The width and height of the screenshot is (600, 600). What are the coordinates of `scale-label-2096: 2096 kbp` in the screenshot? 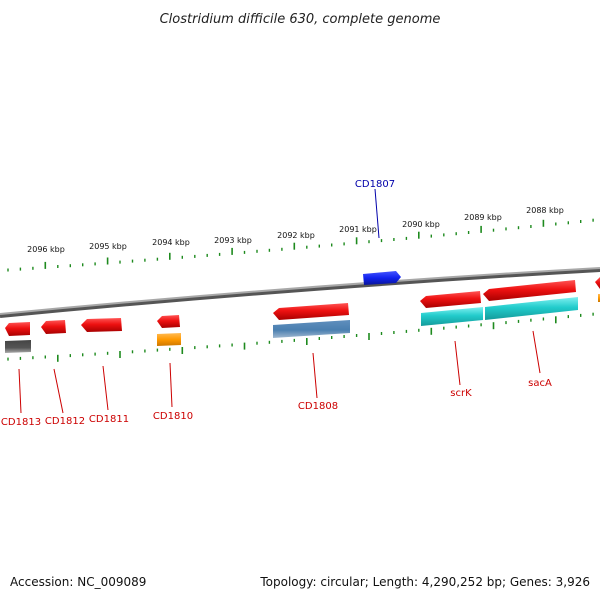 It's located at (46, 249).